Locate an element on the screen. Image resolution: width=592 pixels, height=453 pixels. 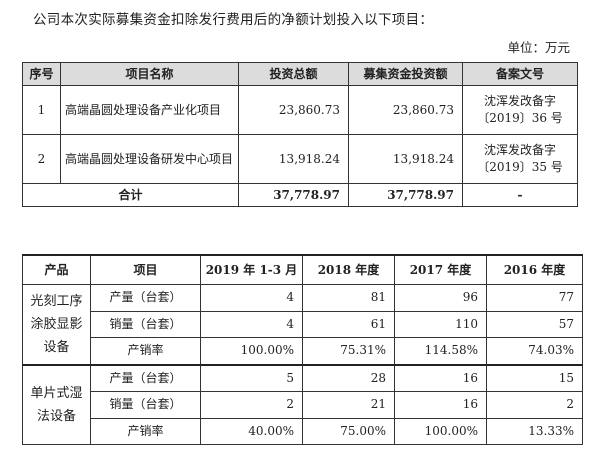
value-2017: 114.58% is located at coordinates (440, 351).